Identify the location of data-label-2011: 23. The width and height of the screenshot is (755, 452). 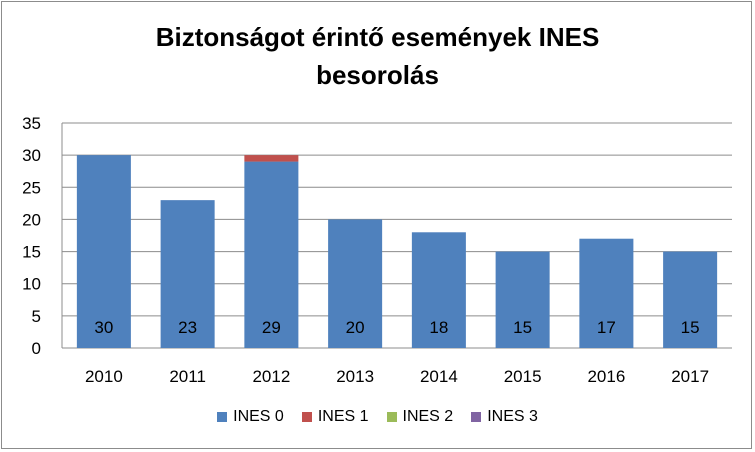
(187, 327).